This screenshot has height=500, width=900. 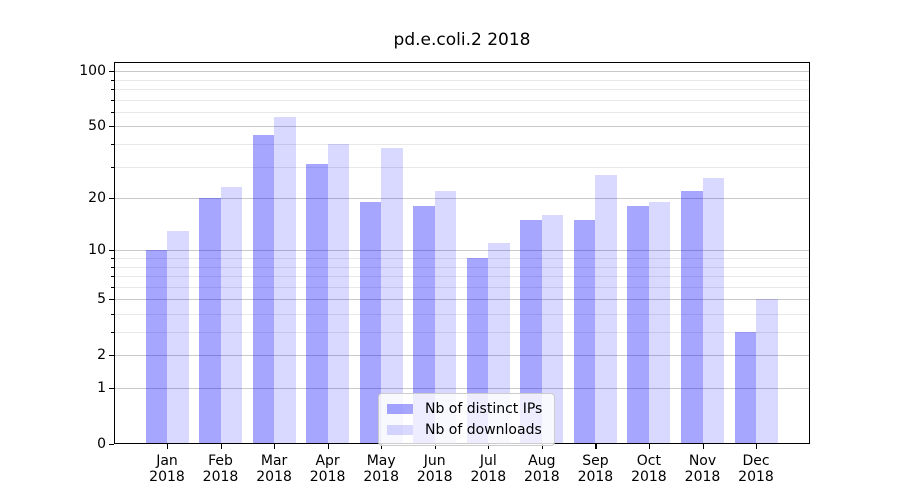 I want to click on bar-downloads-nov, so click(x=713, y=310).